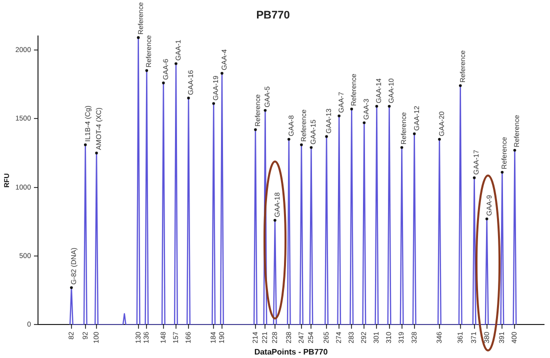  Describe the element at coordinates (291, 351) in the screenshot. I see `x-axis-title: DataPoints - PB770` at that location.